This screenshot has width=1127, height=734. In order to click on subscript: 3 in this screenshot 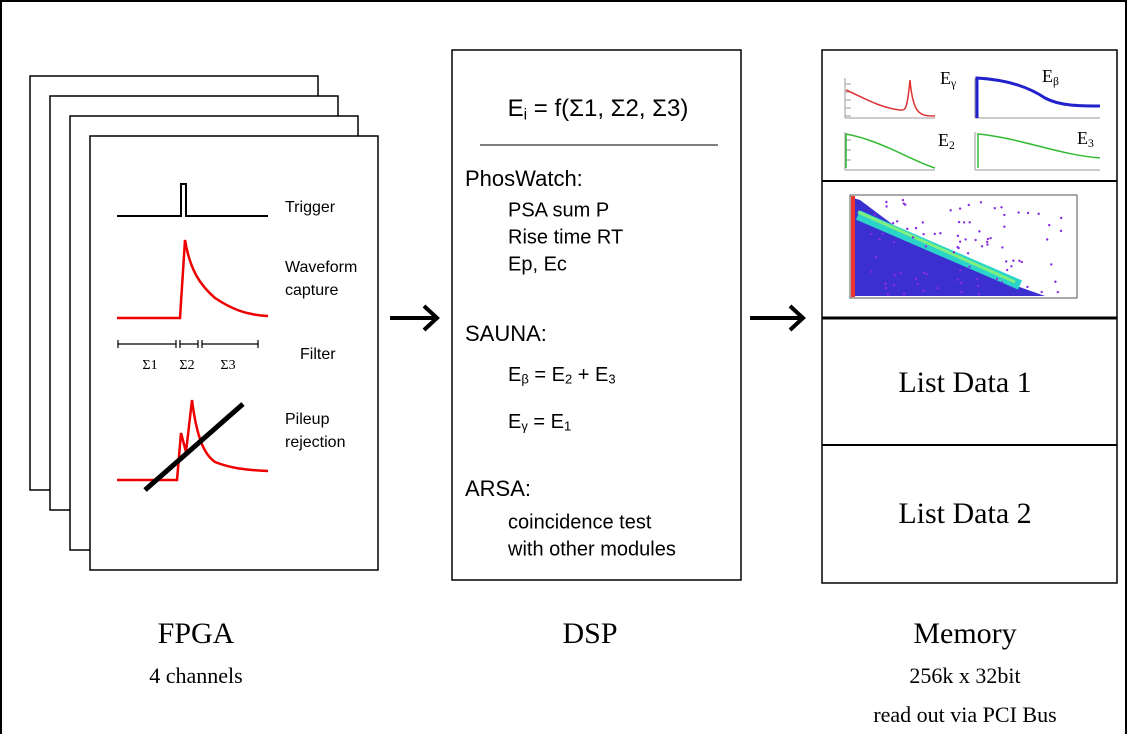, I will do `click(611, 379)`.